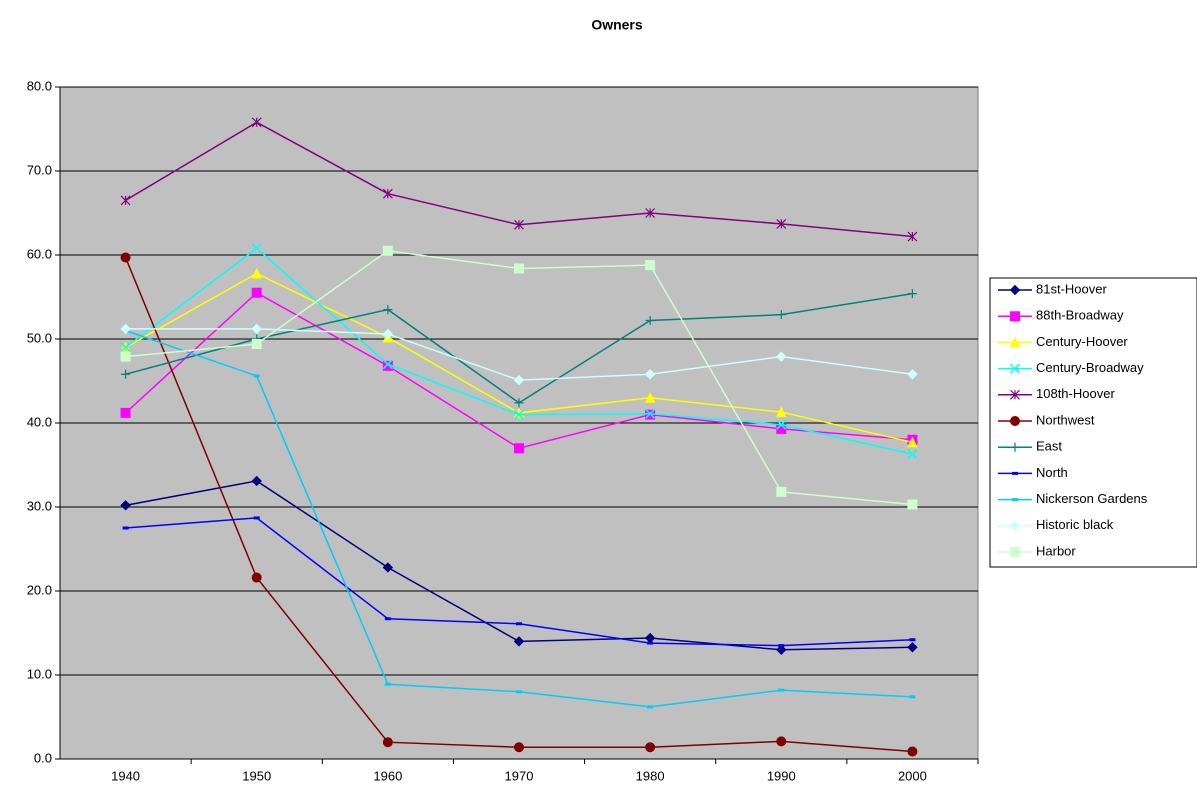  Describe the element at coordinates (1049, 446) in the screenshot. I see `legend-label: East` at that location.